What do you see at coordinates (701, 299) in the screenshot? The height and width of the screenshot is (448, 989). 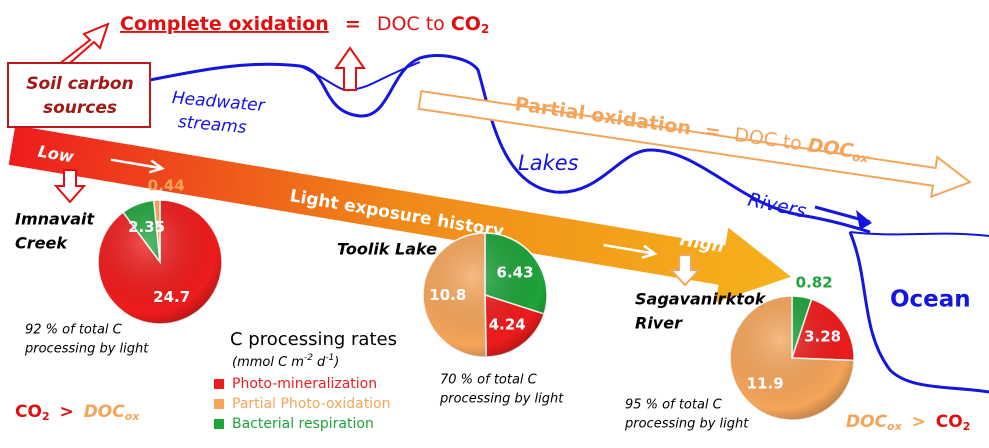 I see `site-name: Sagavanirktok` at bounding box center [701, 299].